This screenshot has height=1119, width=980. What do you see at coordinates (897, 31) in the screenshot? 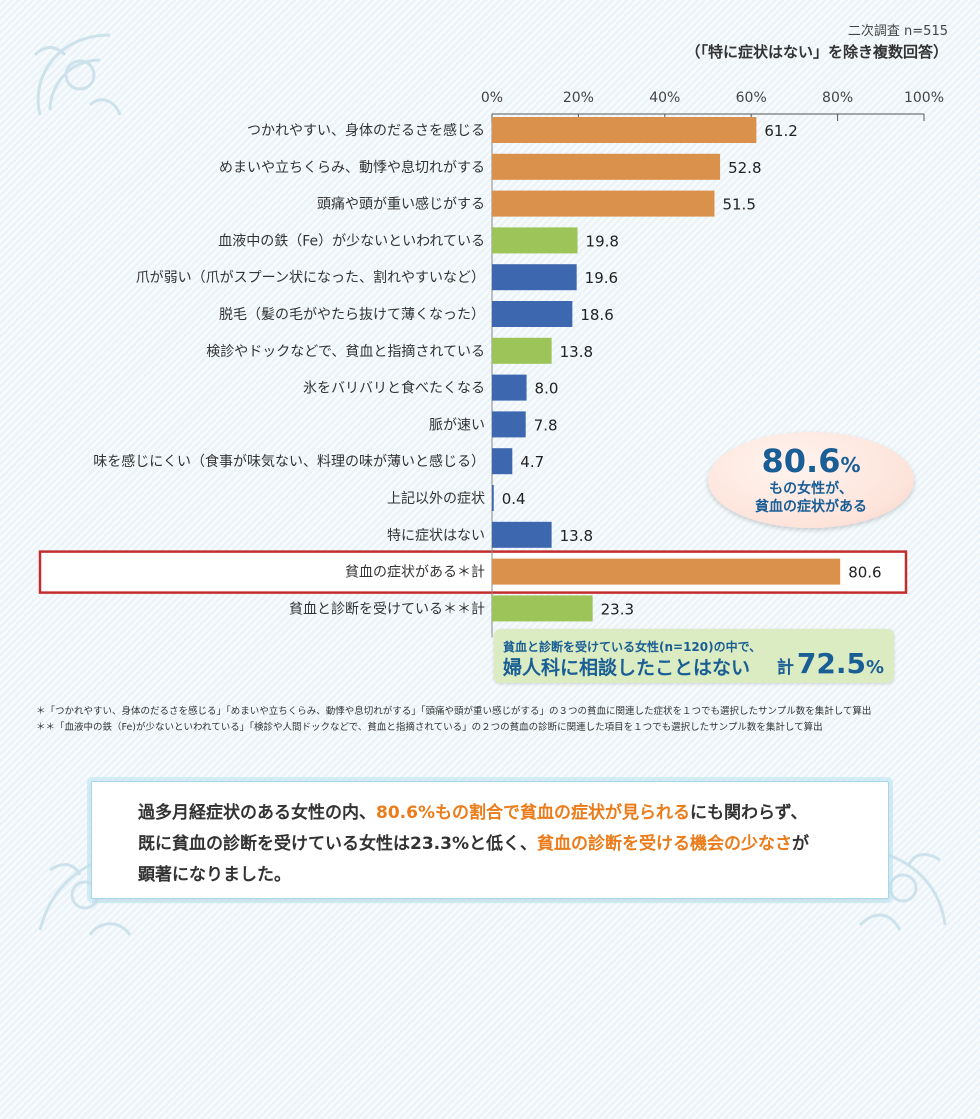
I see `survey-sample-size: 二次調査 n=515` at bounding box center [897, 31].